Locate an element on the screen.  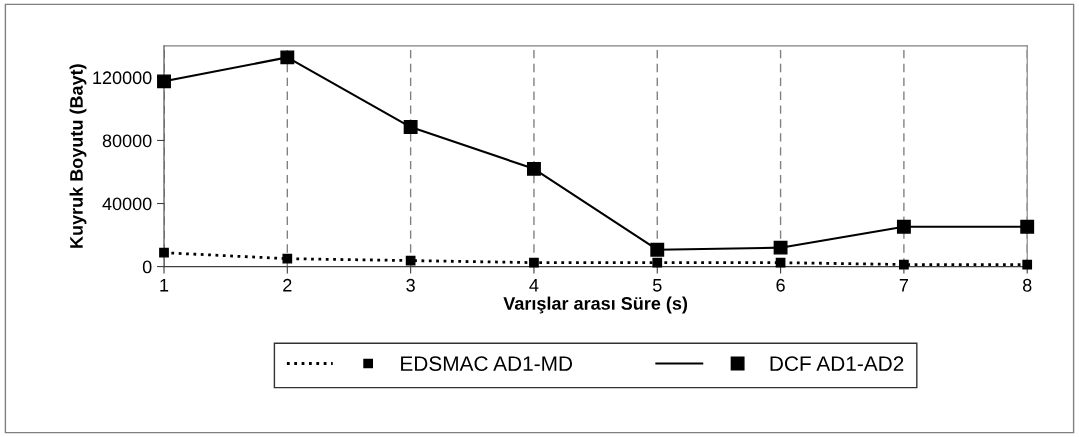
x-tick-label: 3 is located at coordinates (410, 285).